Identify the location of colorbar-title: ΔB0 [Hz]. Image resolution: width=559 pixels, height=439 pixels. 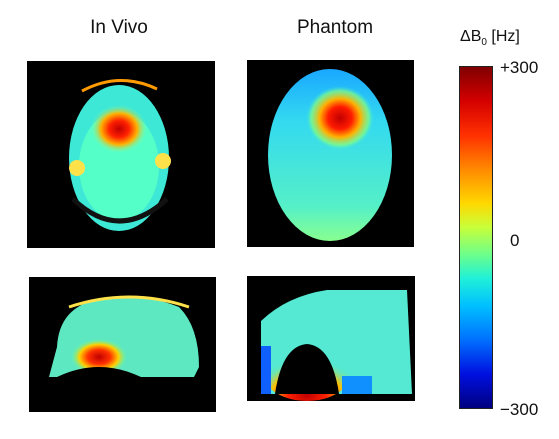
(490, 38).